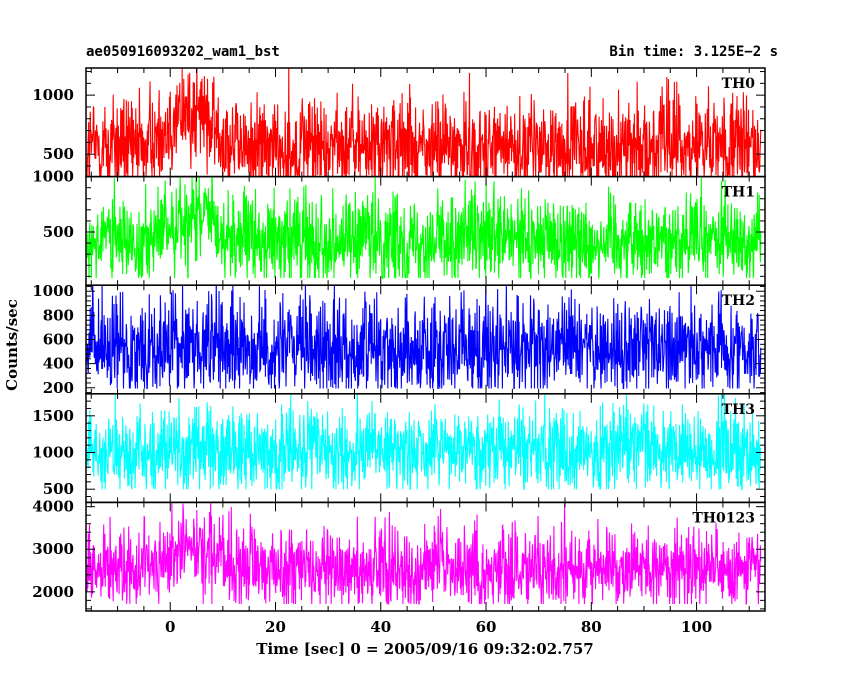 This screenshot has height=680, width=850. Describe the element at coordinates (723, 518) in the screenshot. I see `panel-label-th0123: TH0123` at that location.